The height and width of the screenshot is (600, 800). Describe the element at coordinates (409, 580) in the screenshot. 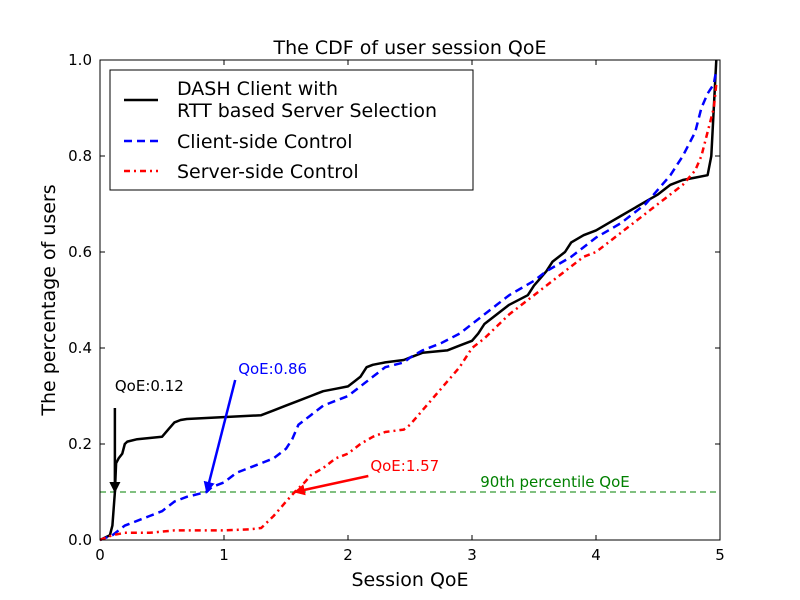

I see `x-axis-label: Session QoE` at that location.